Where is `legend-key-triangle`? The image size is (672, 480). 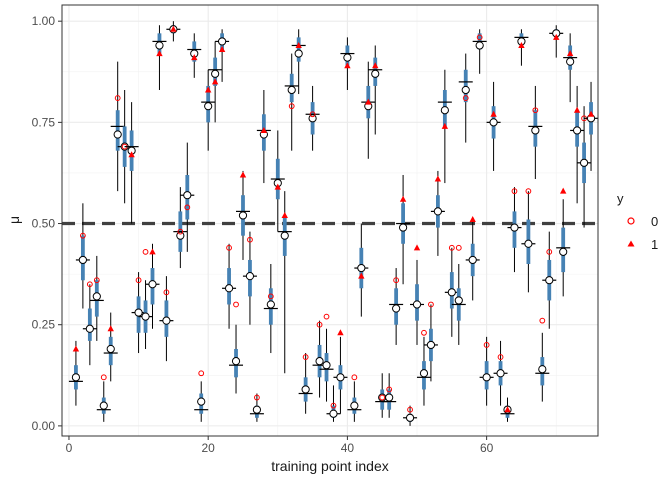 legend-key-triangle is located at coordinates (631, 243).